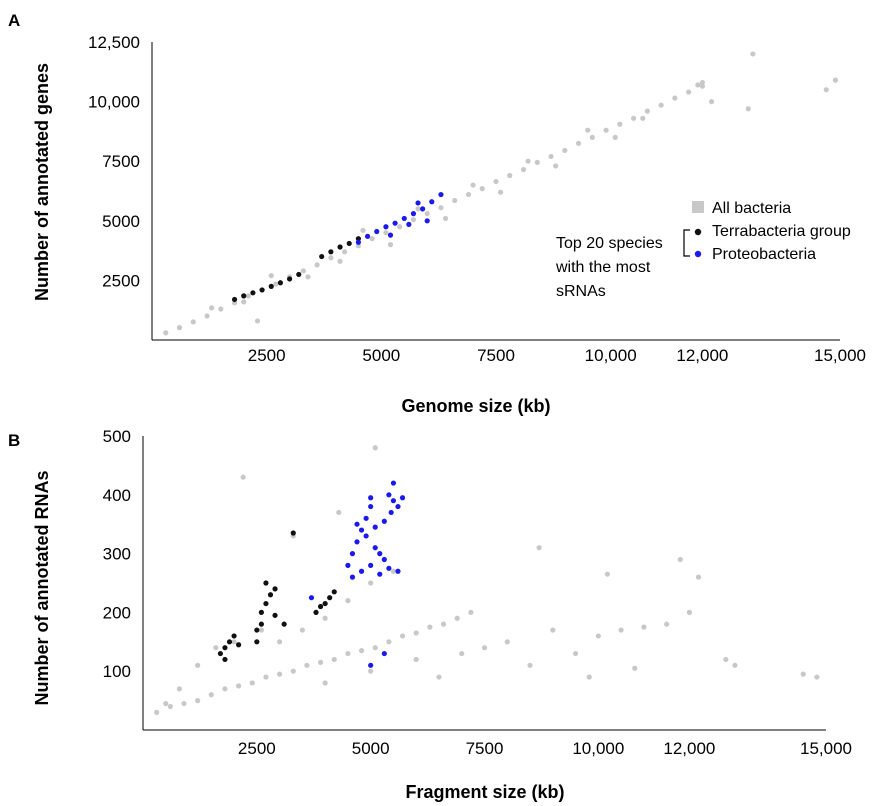 The width and height of the screenshot is (889, 806). Describe the element at coordinates (114, 102) in the screenshot. I see `y-tick-label: 10,000` at that location.